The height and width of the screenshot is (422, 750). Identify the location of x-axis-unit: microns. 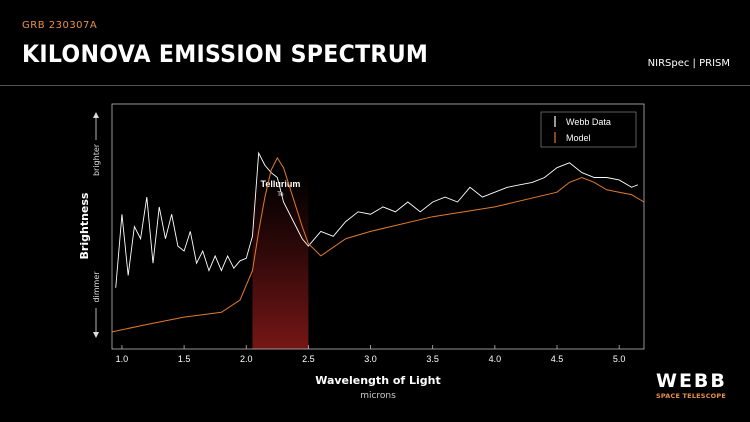
(378, 396).